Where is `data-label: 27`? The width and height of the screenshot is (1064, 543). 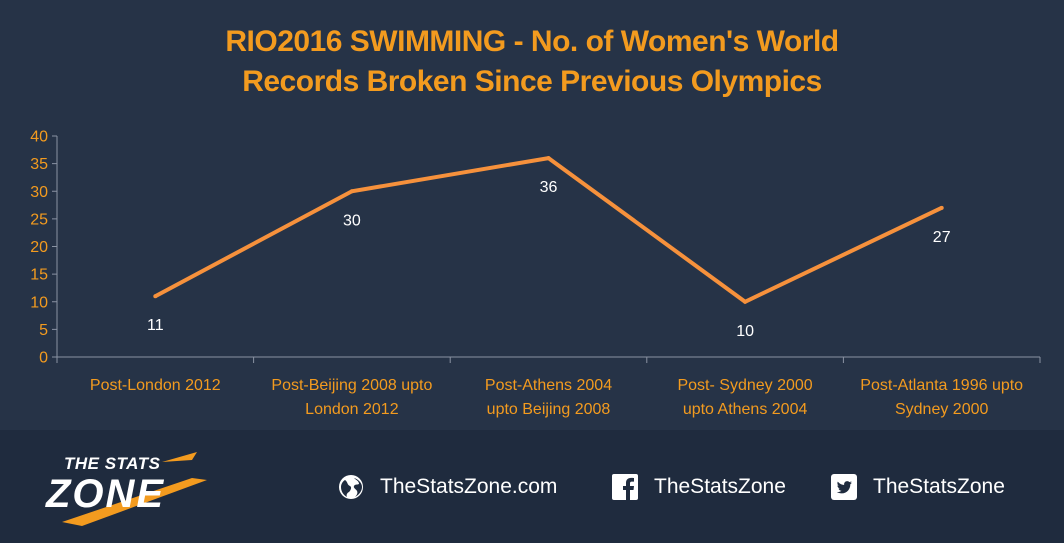
data-label: 27 is located at coordinates (942, 237).